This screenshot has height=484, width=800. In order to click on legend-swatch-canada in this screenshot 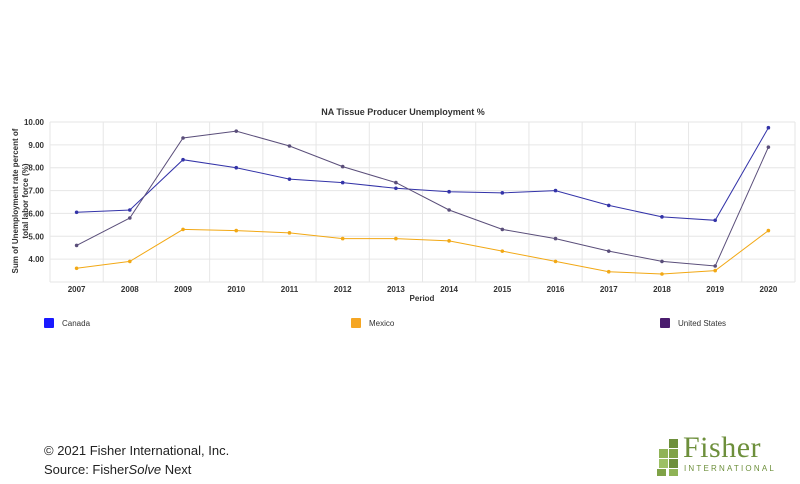, I will do `click(49, 323)`.